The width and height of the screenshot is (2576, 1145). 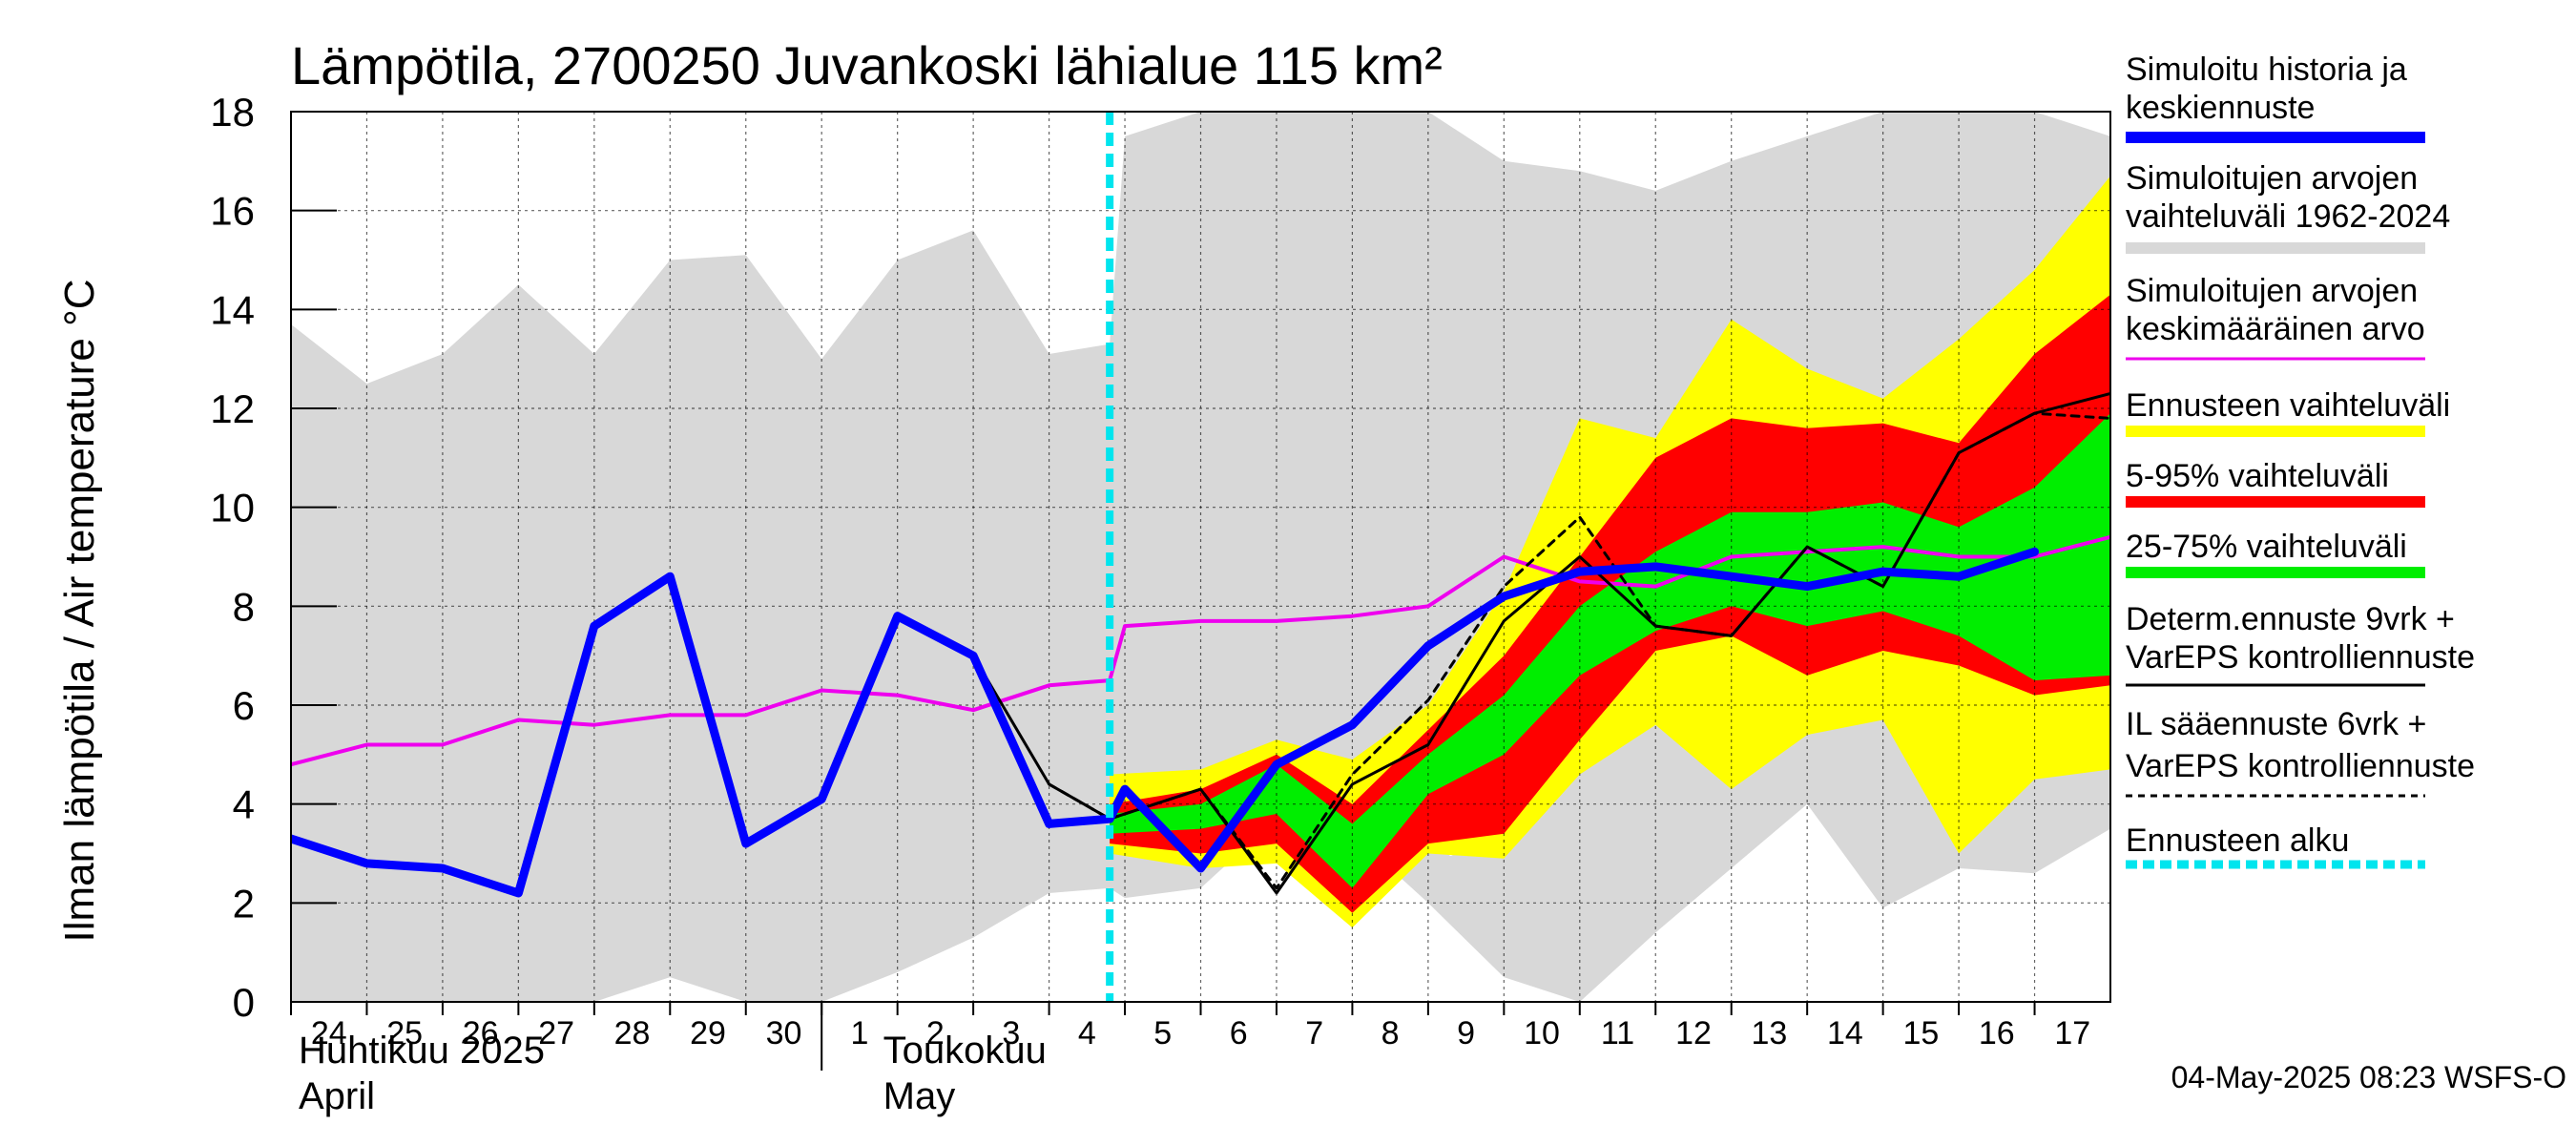 I want to click on x-tick-label: 28, so click(x=632, y=1033).